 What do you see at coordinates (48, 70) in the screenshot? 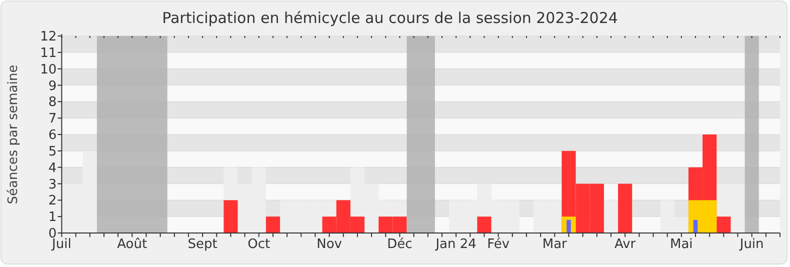
I see `y-tick-label: 10` at bounding box center [48, 70].